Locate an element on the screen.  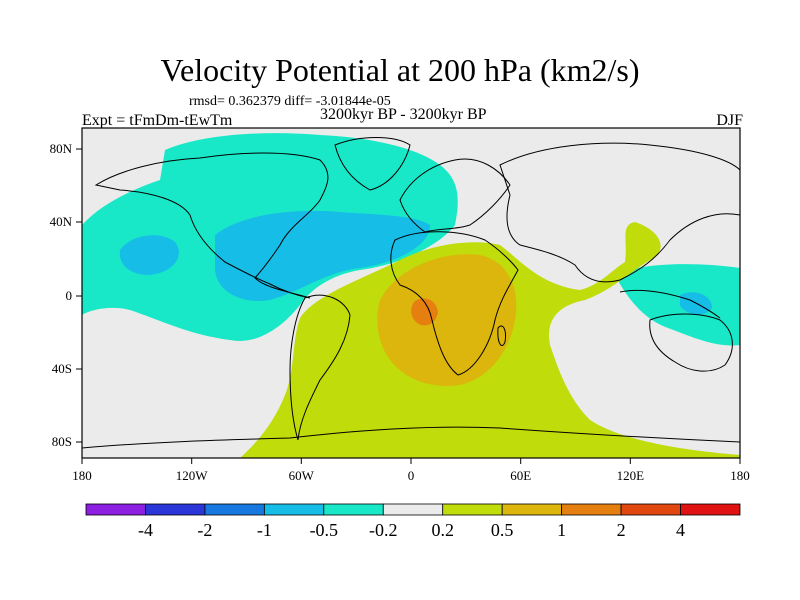
coastline-north-america is located at coordinates (211, 225).